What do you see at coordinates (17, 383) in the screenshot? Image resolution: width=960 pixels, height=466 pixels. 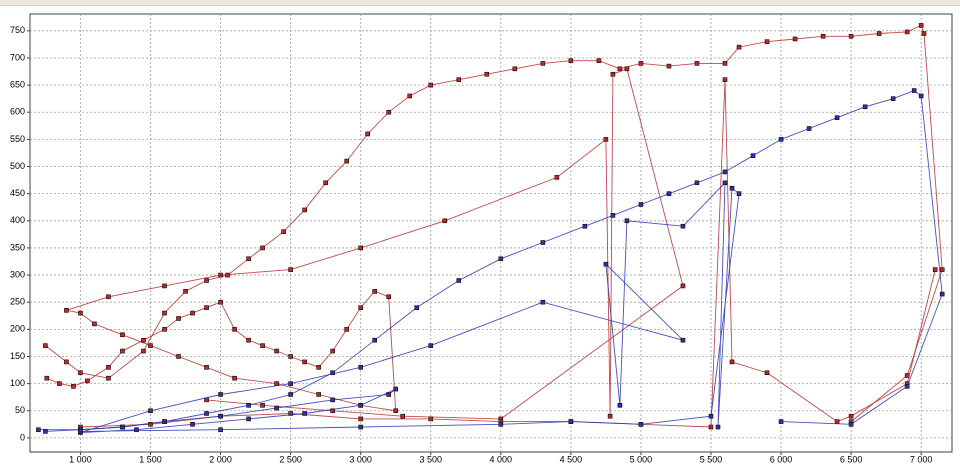 I see `y-tick-label: 100` at bounding box center [17, 383].